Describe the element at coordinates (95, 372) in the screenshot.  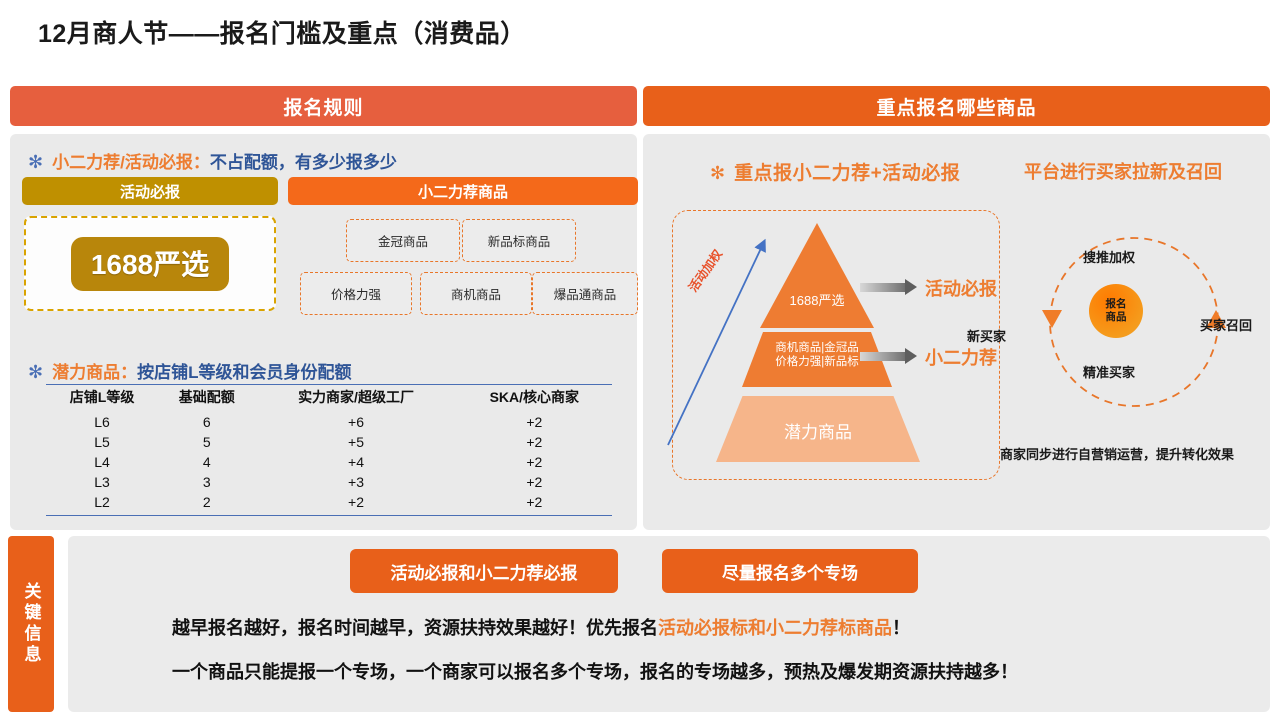
I see `bullet-rule-2-highlight: 潜力商品：` at that location.